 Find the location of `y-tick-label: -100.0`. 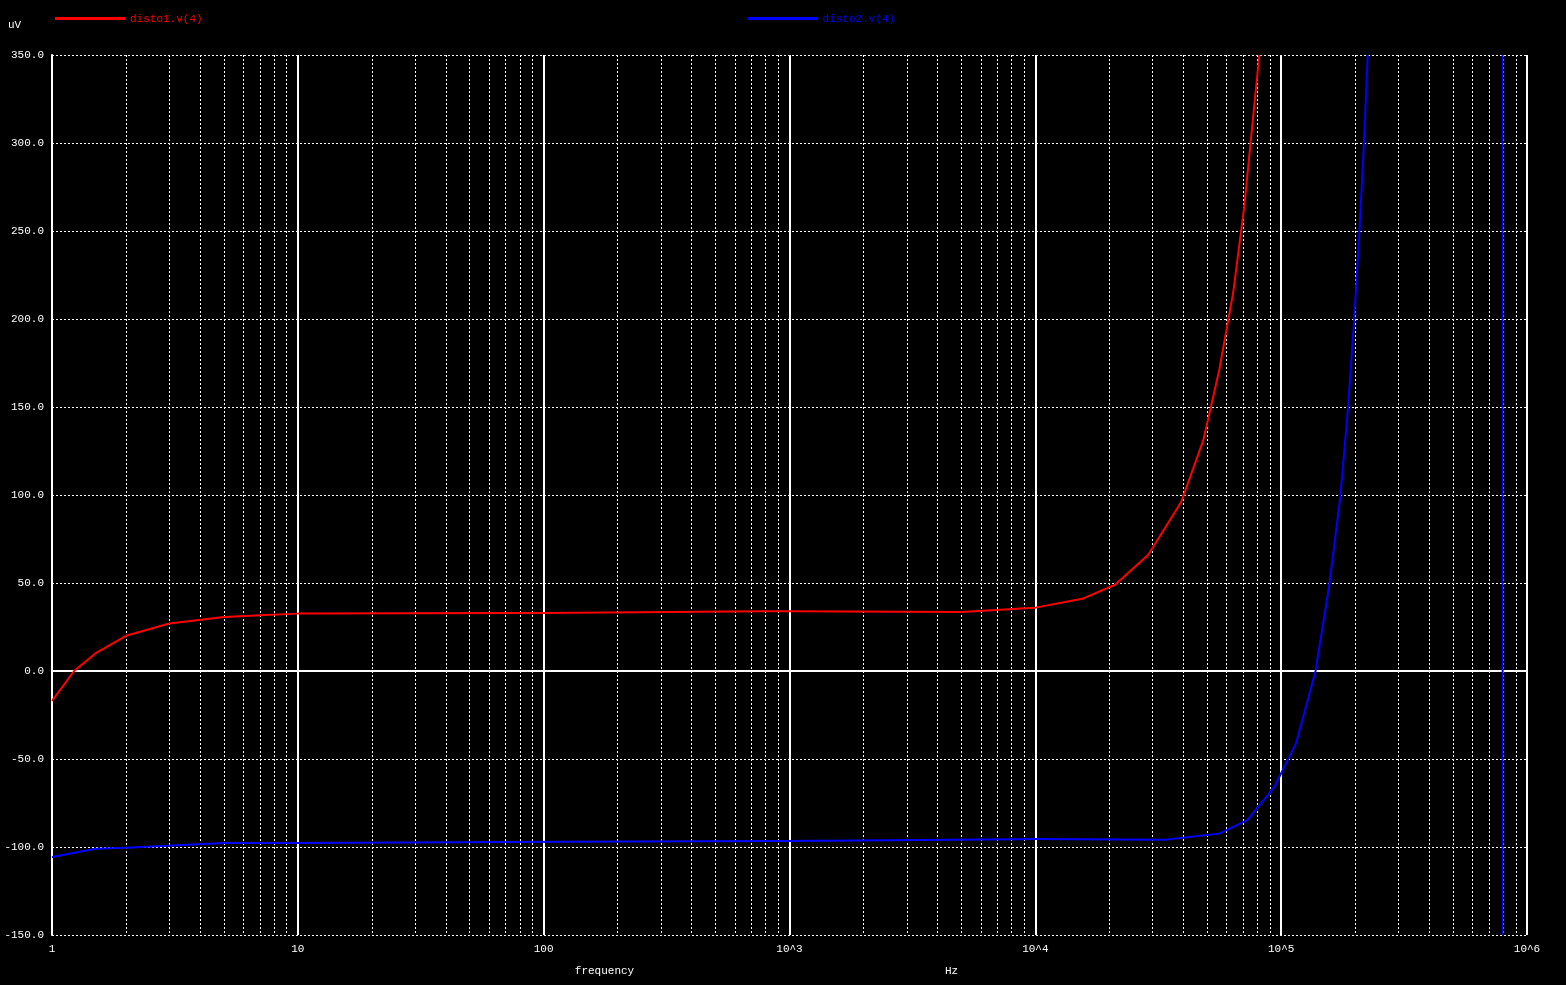

y-tick-label: -100.0 is located at coordinates (24, 847).